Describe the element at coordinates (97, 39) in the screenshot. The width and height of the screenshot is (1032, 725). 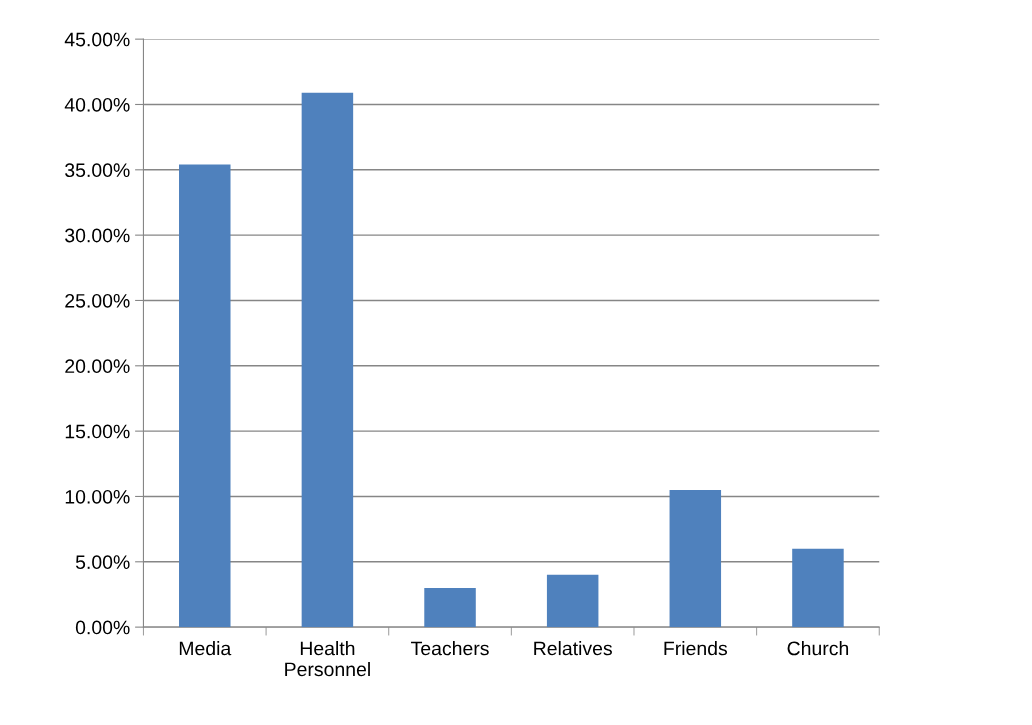
I see `y-tick-label: 45.00%` at that location.